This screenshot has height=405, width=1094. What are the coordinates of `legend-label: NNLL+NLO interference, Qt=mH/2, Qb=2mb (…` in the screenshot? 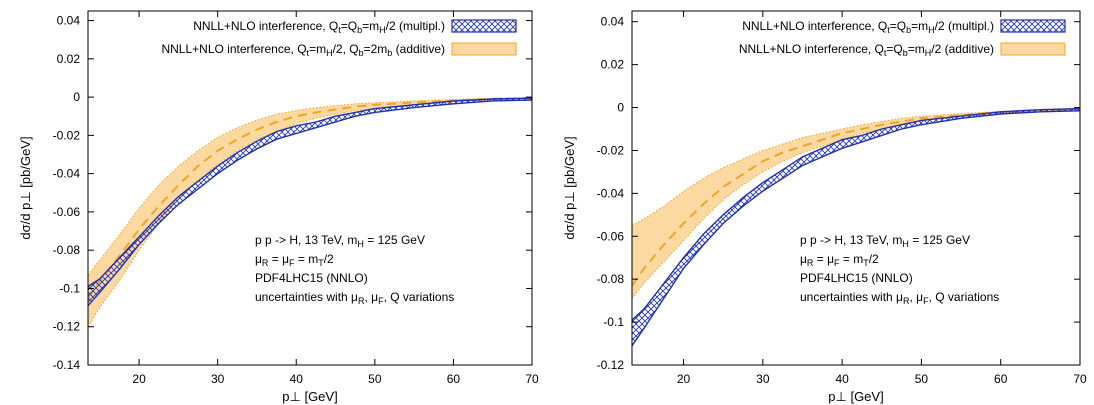 It's located at (303, 50).